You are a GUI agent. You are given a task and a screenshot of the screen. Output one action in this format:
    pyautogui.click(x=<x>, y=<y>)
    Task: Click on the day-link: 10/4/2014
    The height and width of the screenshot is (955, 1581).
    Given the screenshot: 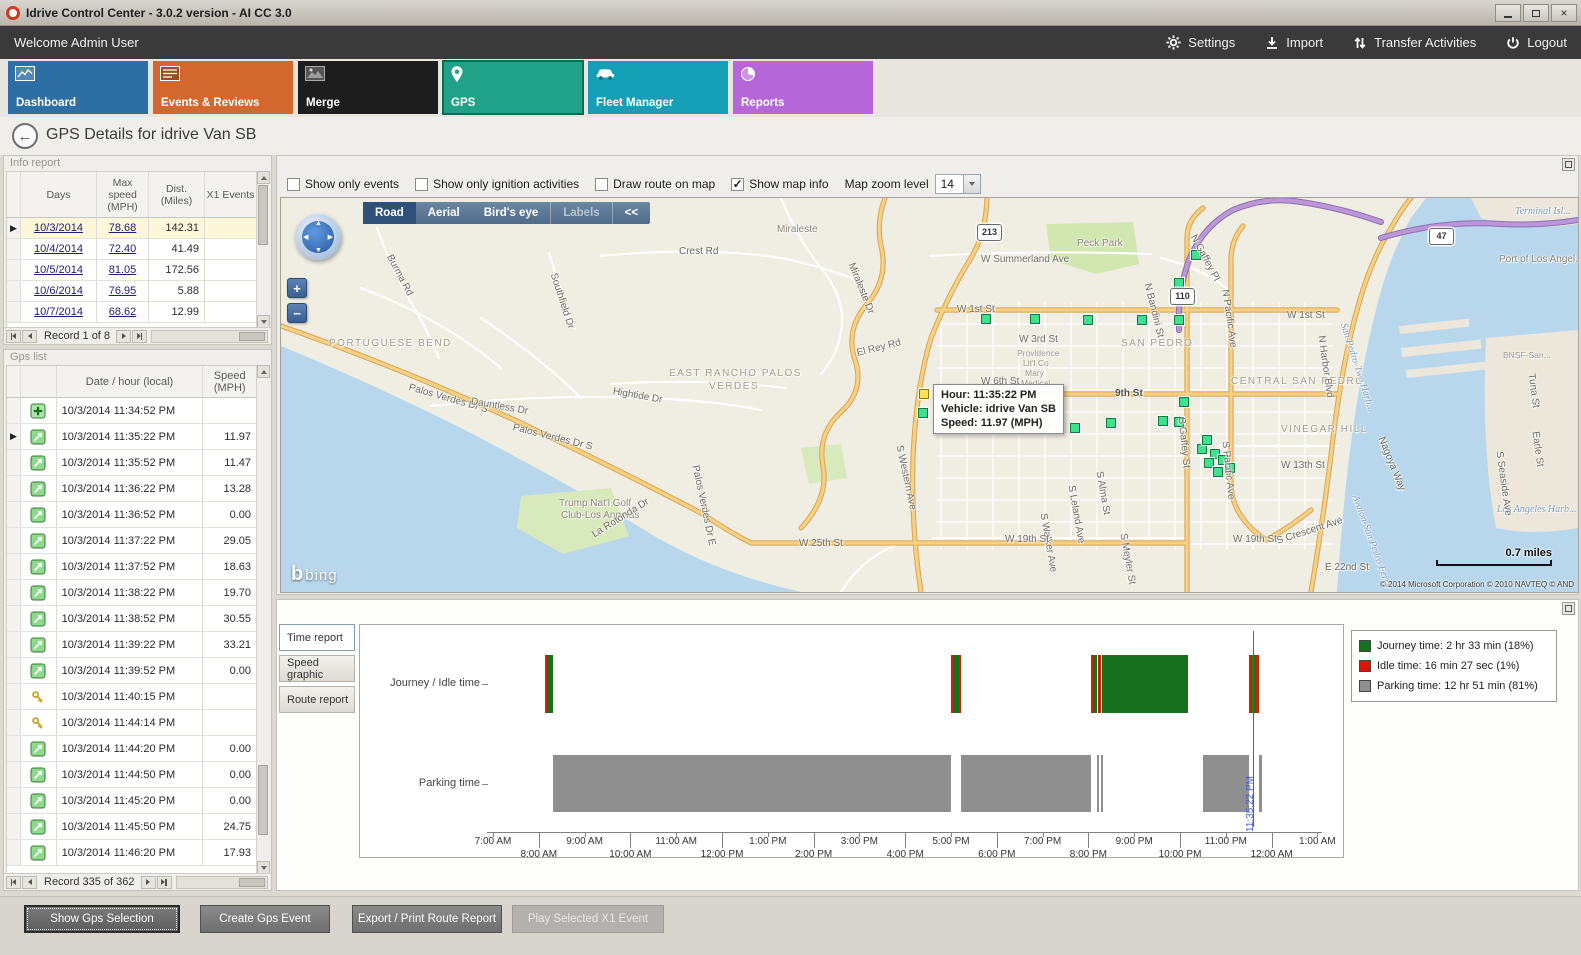 What is the action you would take?
    pyautogui.click(x=59, y=249)
    